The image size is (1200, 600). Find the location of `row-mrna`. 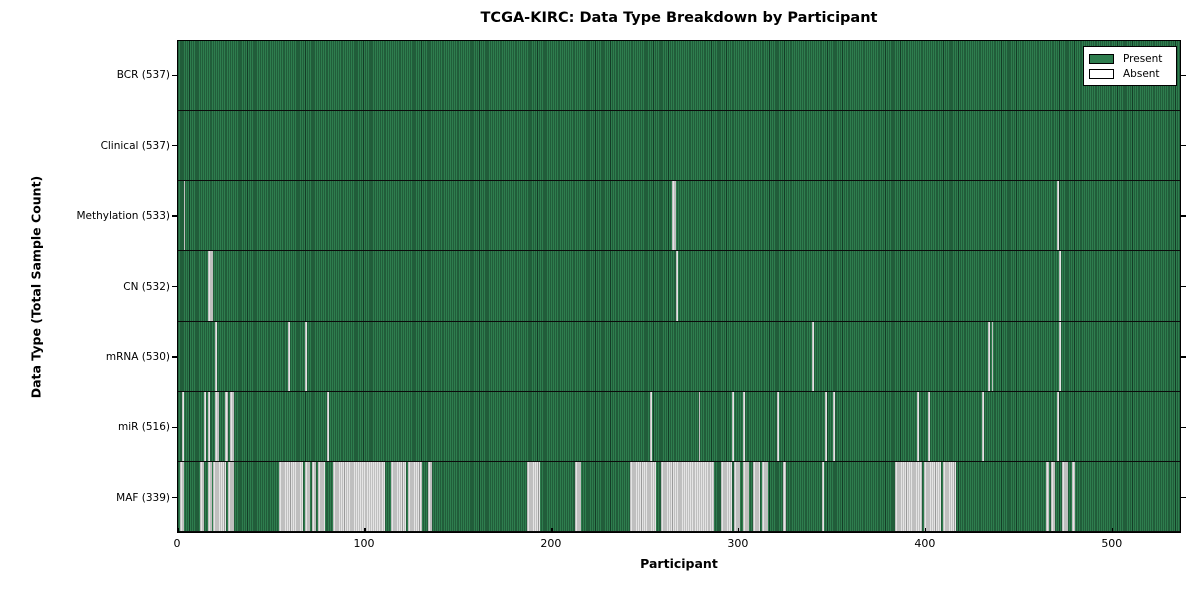

row-mrna is located at coordinates (679, 356).